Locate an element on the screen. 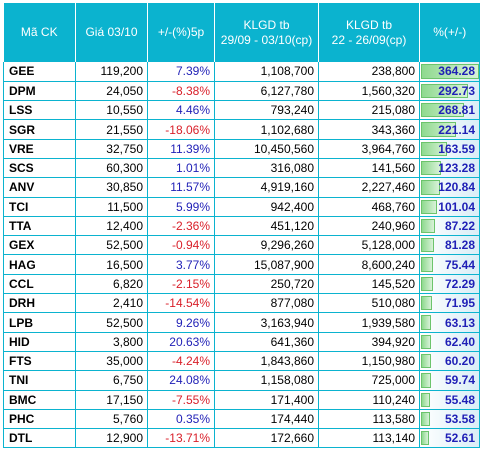 The image size is (485, 465). ticker-cell: GEE is located at coordinates (39, 72).